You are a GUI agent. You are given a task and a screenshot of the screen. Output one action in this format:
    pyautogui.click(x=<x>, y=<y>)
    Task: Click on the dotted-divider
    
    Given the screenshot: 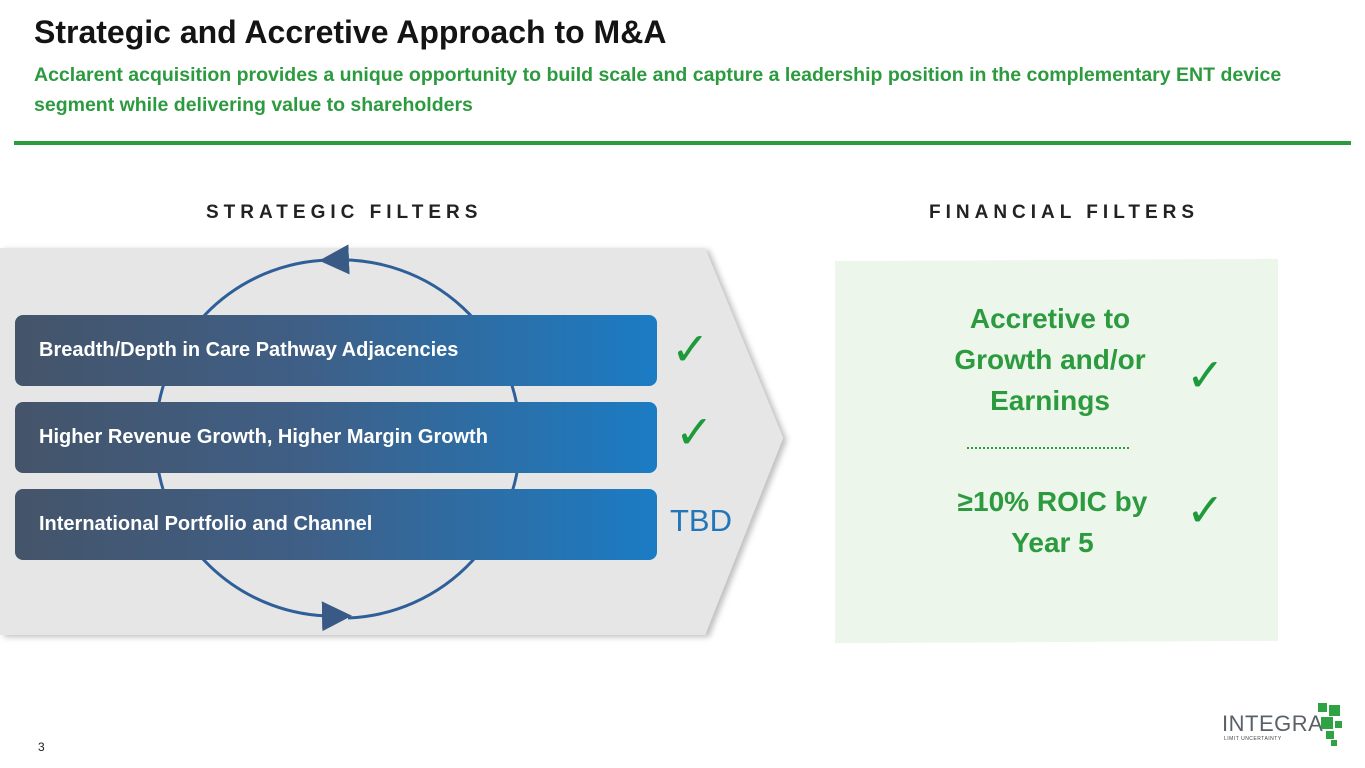 What is the action you would take?
    pyautogui.click(x=1048, y=448)
    